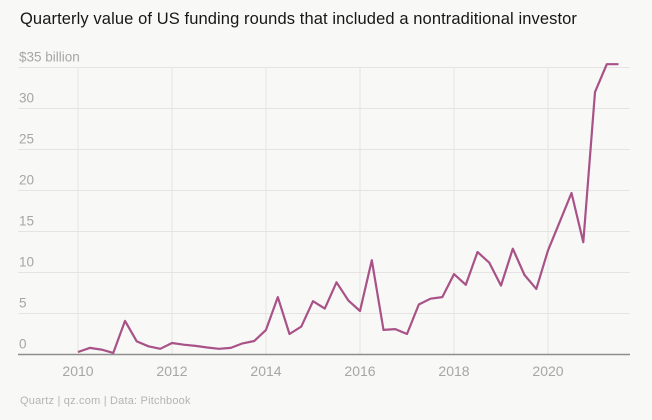 The height and width of the screenshot is (420, 652). Describe the element at coordinates (26, 98) in the screenshot. I see `y-axis-tick-label: 30` at that location.